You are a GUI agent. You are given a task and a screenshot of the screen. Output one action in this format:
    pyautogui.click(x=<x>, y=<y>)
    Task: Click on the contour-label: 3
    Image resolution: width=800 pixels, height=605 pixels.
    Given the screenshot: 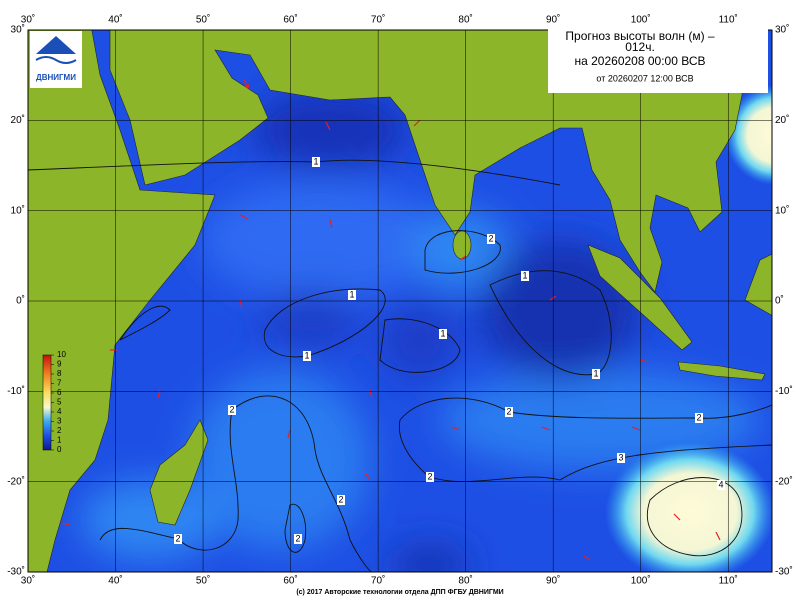 What is the action you would take?
    pyautogui.click(x=620, y=457)
    